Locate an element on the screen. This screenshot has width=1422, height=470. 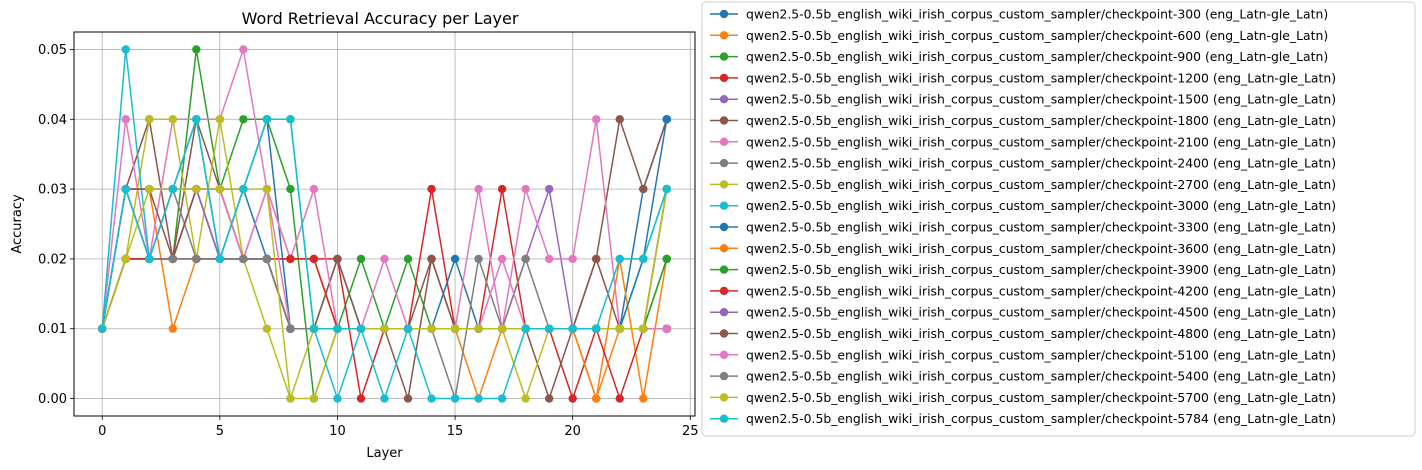
x-tick-label: 5 is located at coordinates (220, 431).